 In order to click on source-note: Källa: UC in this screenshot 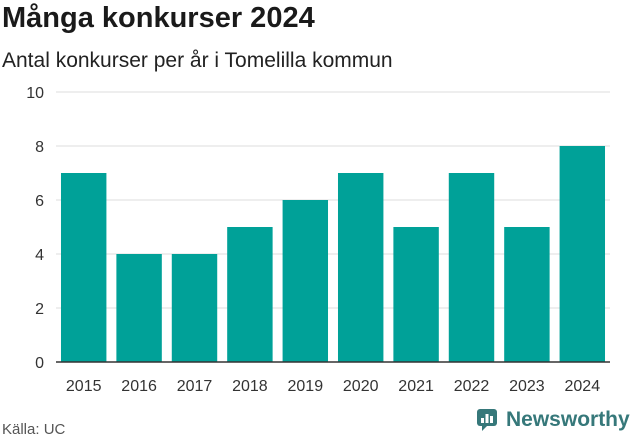, I will do `click(34, 429)`.